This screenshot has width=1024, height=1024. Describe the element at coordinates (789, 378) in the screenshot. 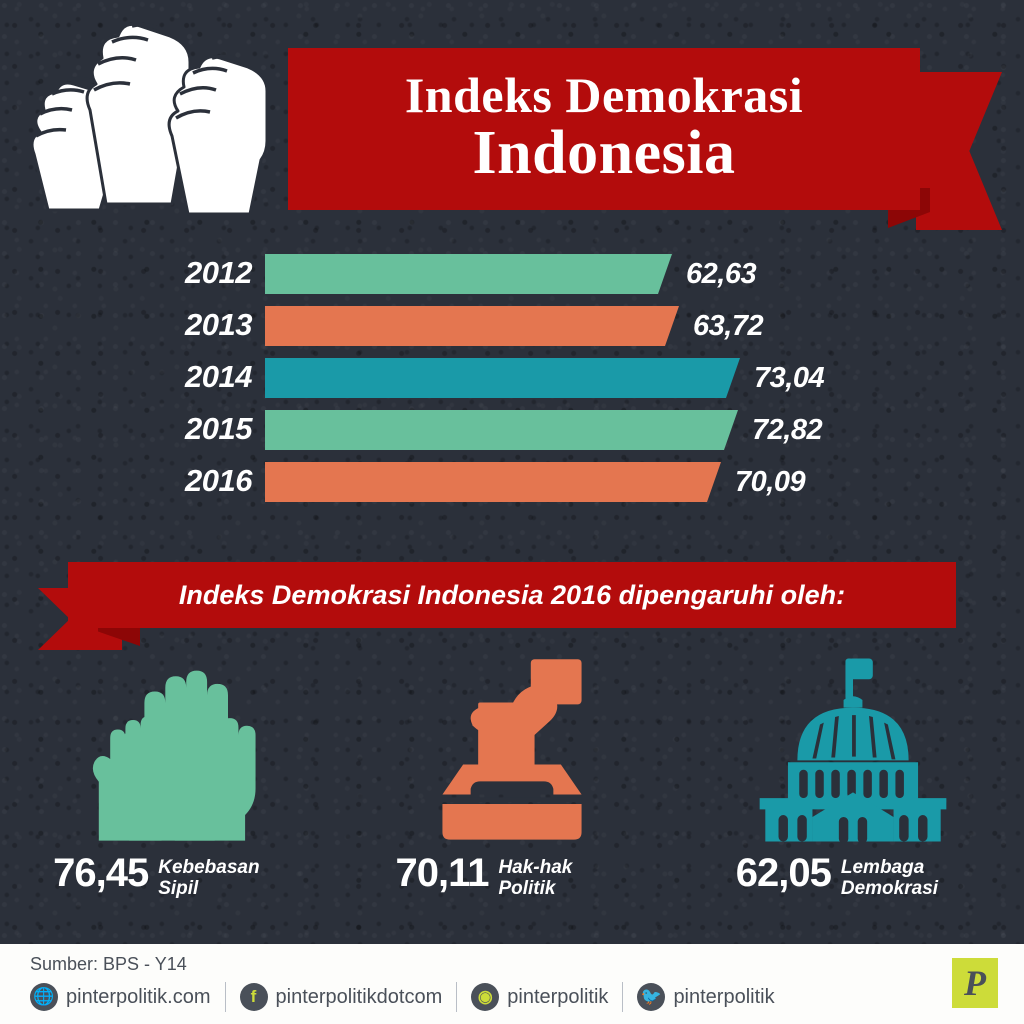

I see `bar-value-label: 73,04` at that location.